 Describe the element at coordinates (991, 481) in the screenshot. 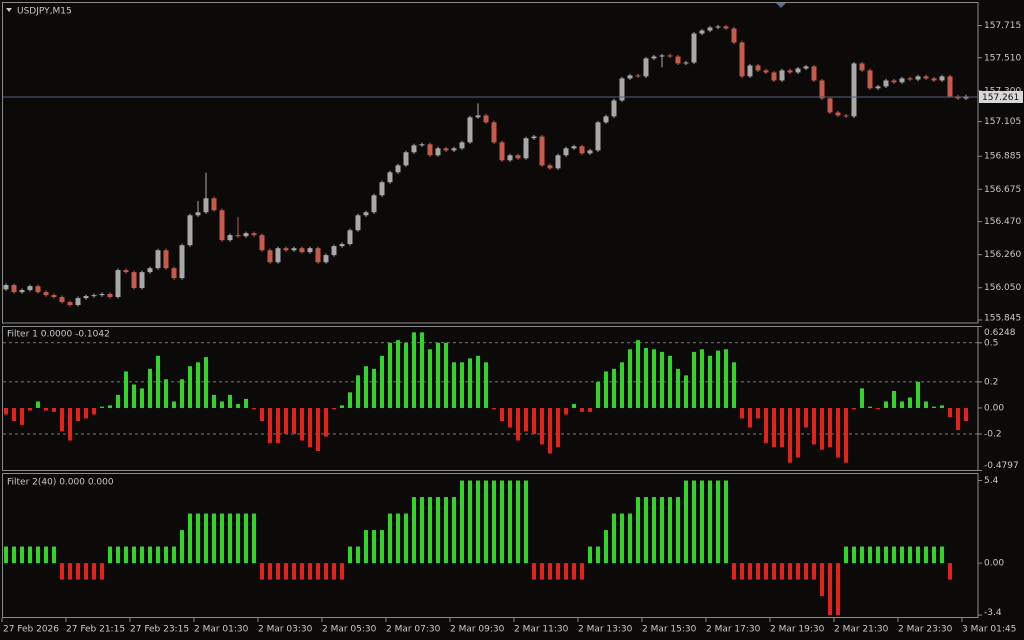

I see `y-tick-label: 5.4` at that location.